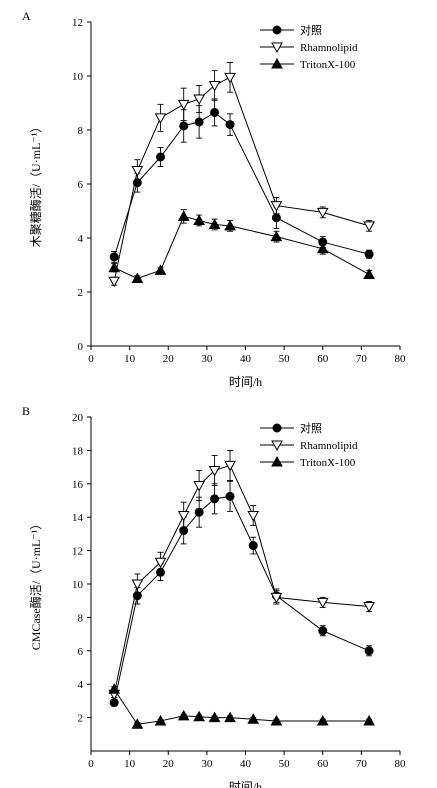  Describe the element at coordinates (26, 16) in the screenshot. I see `panel-a-letter: A` at that location.